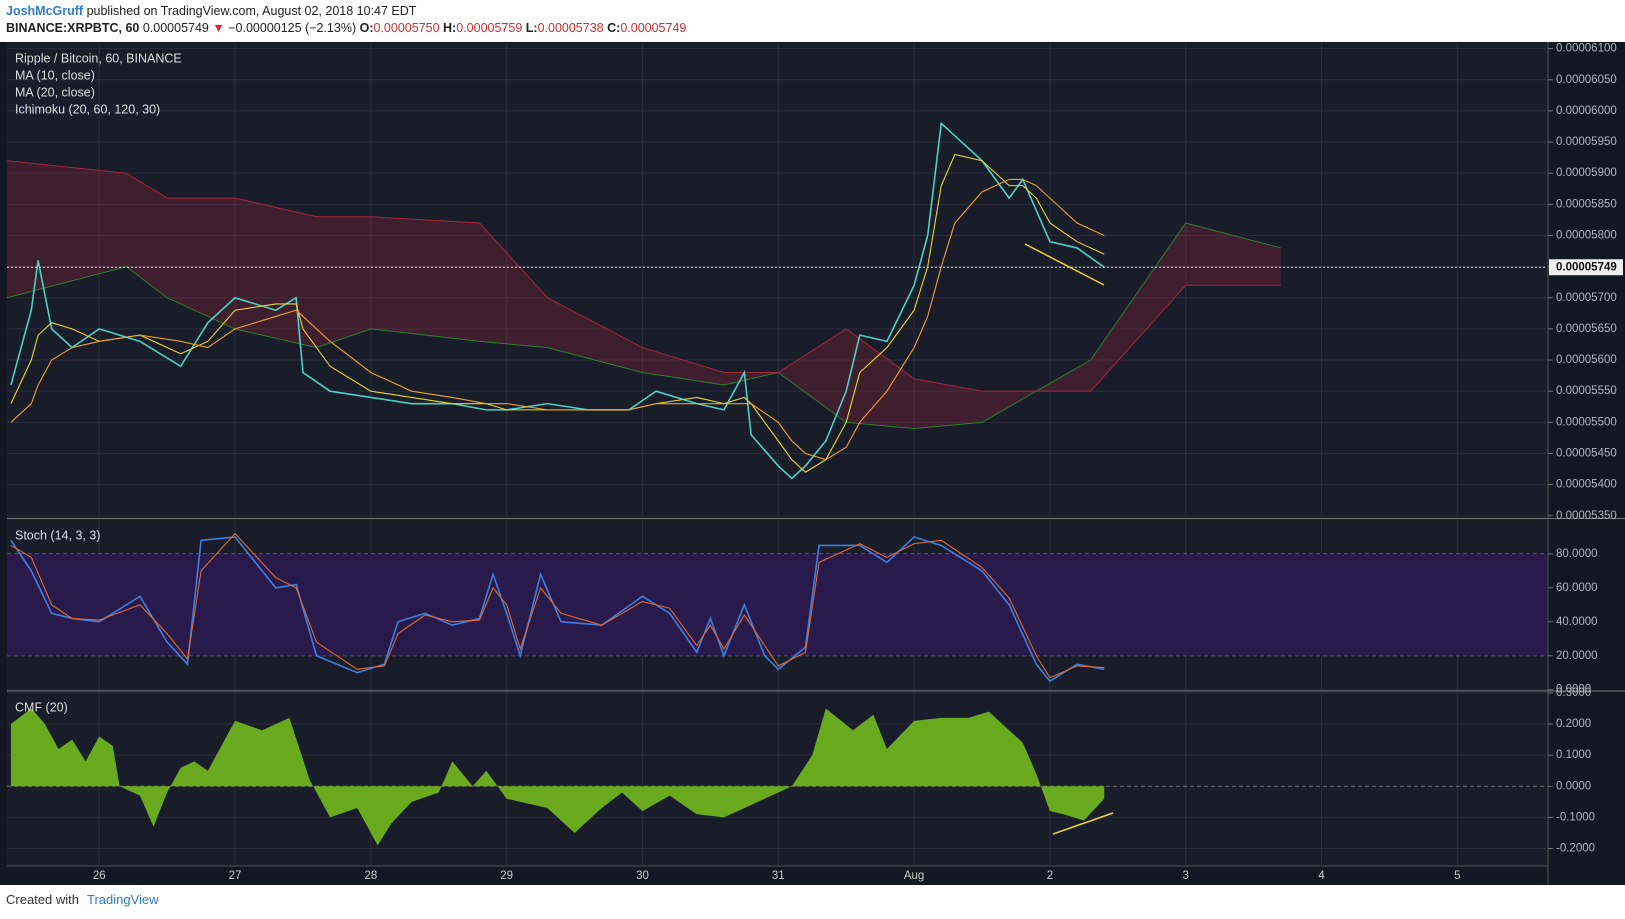 The width and height of the screenshot is (1625, 919). Describe the element at coordinates (614, 28) in the screenshot. I see `ohlc-label: C:` at that location.